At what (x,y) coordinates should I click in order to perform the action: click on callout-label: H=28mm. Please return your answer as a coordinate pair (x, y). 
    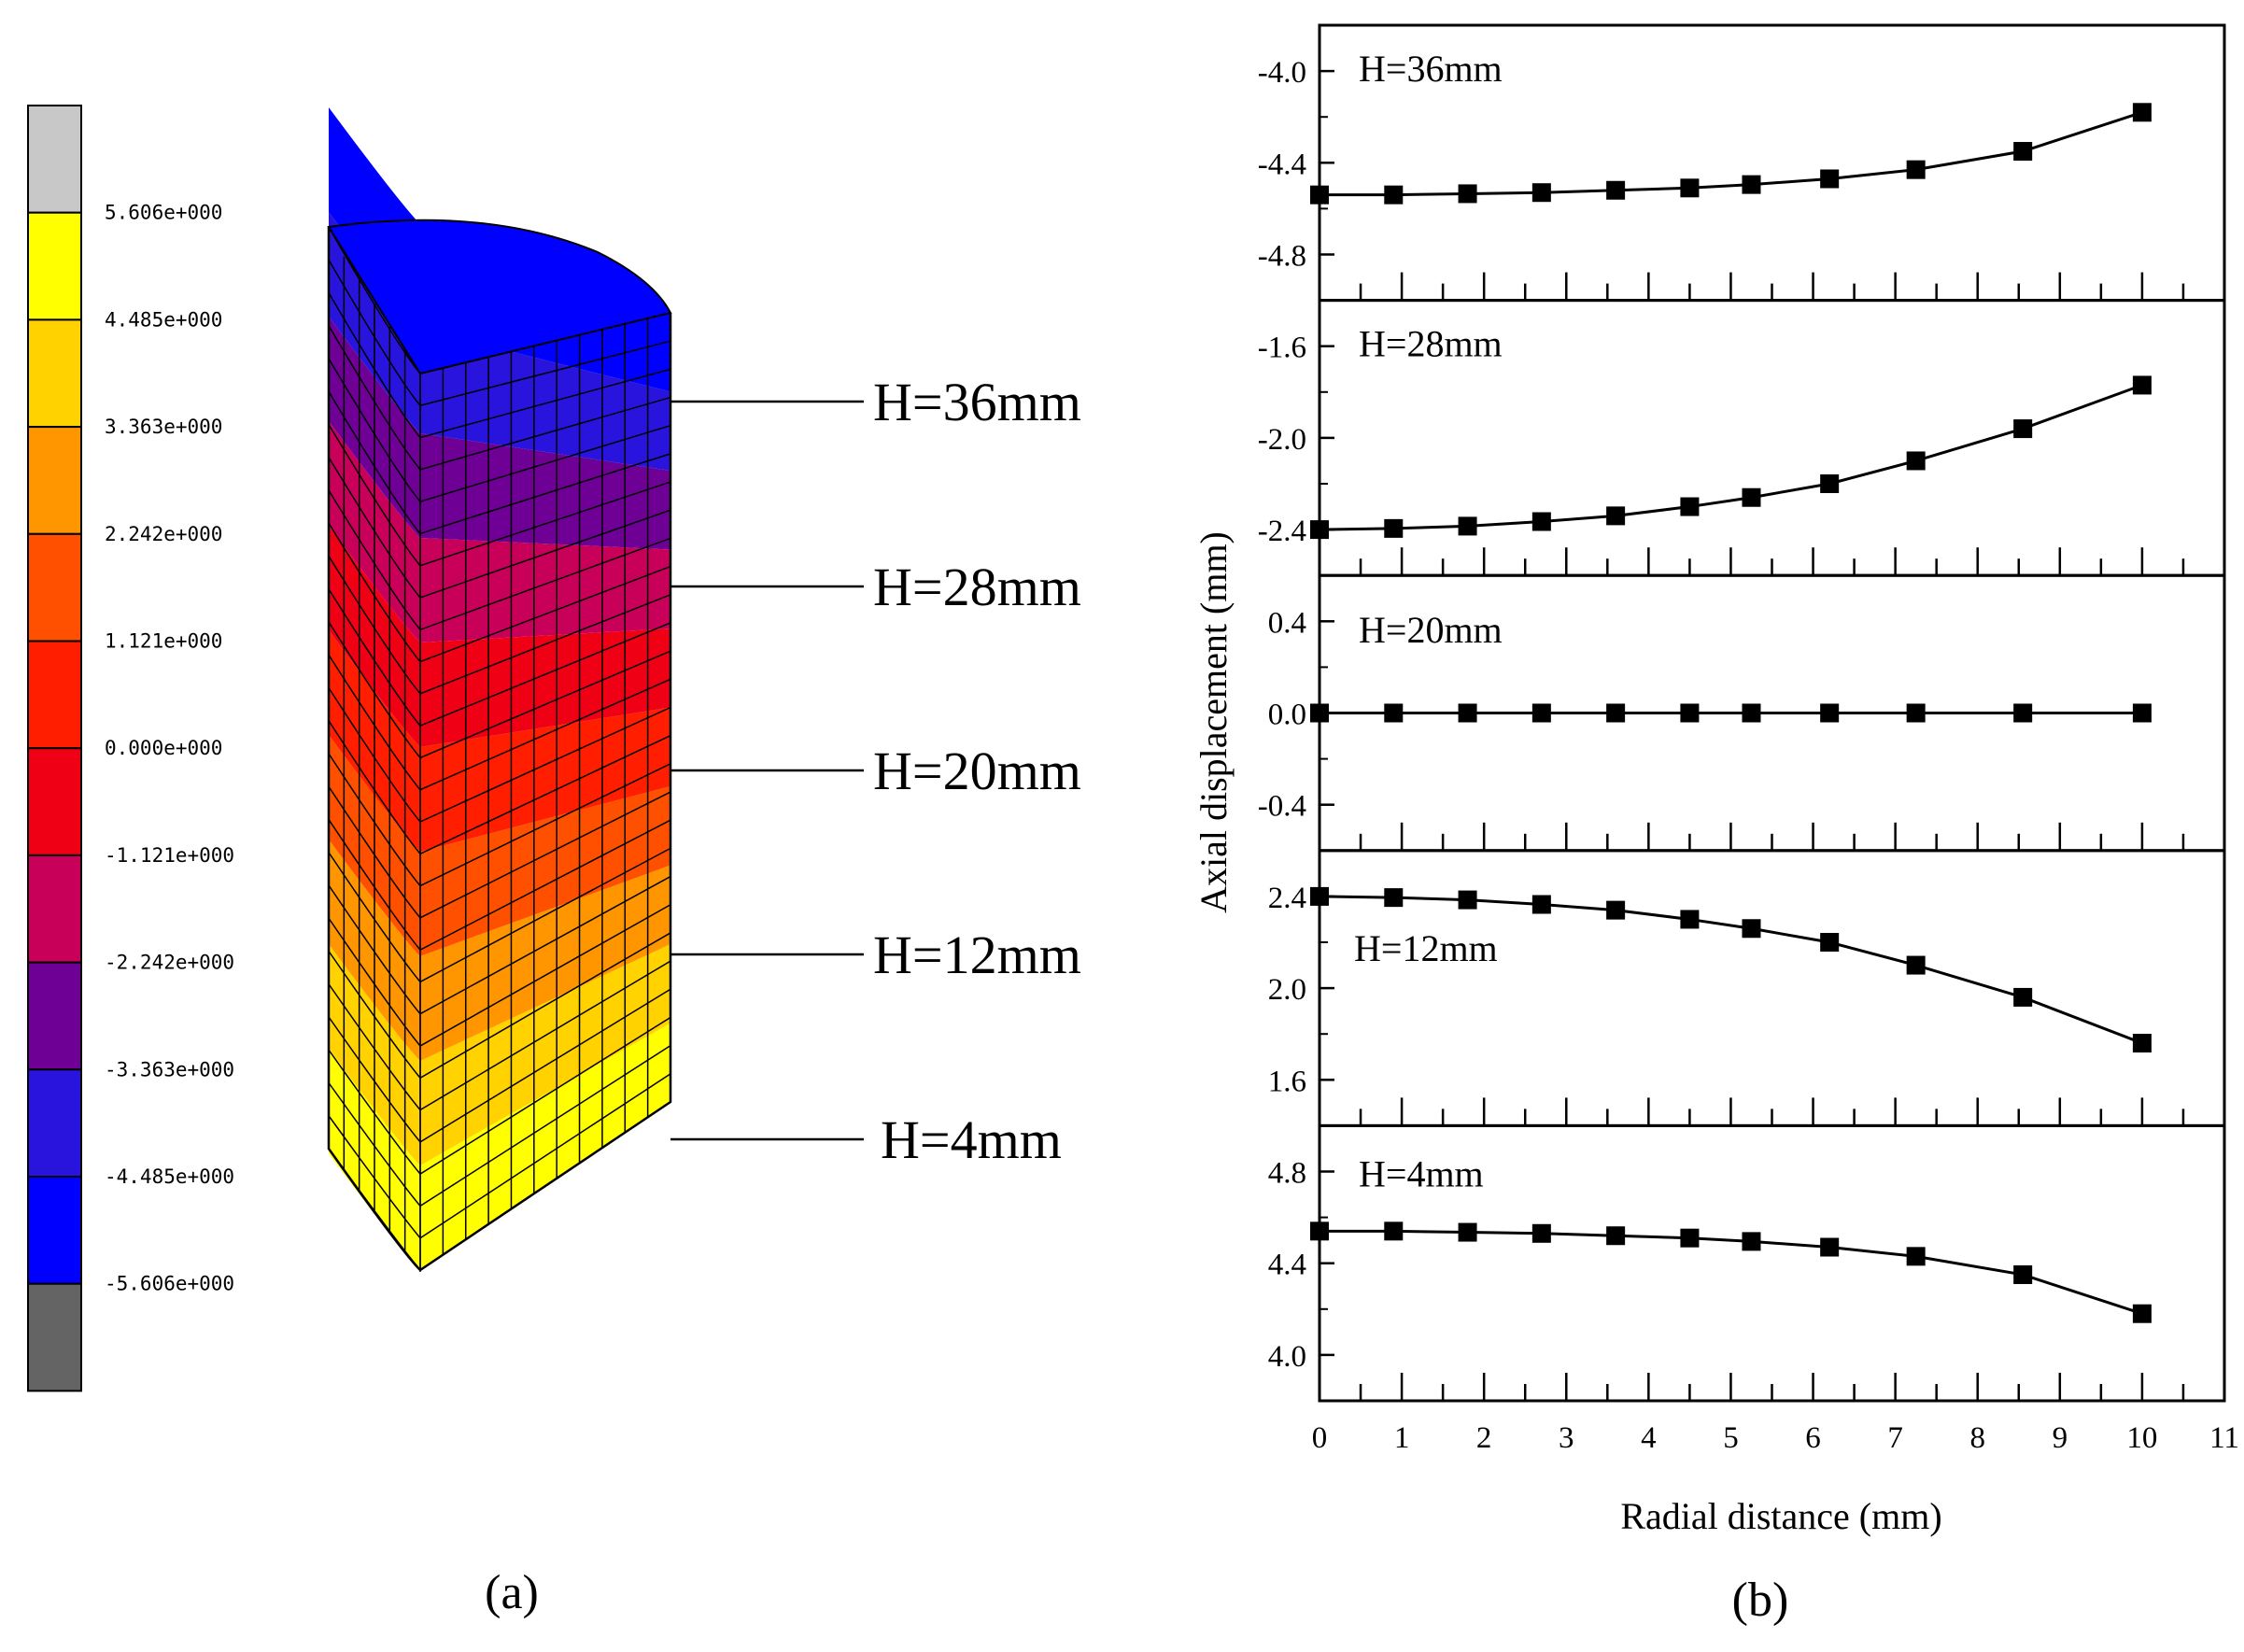
    Looking at the image, I should click on (977, 587).